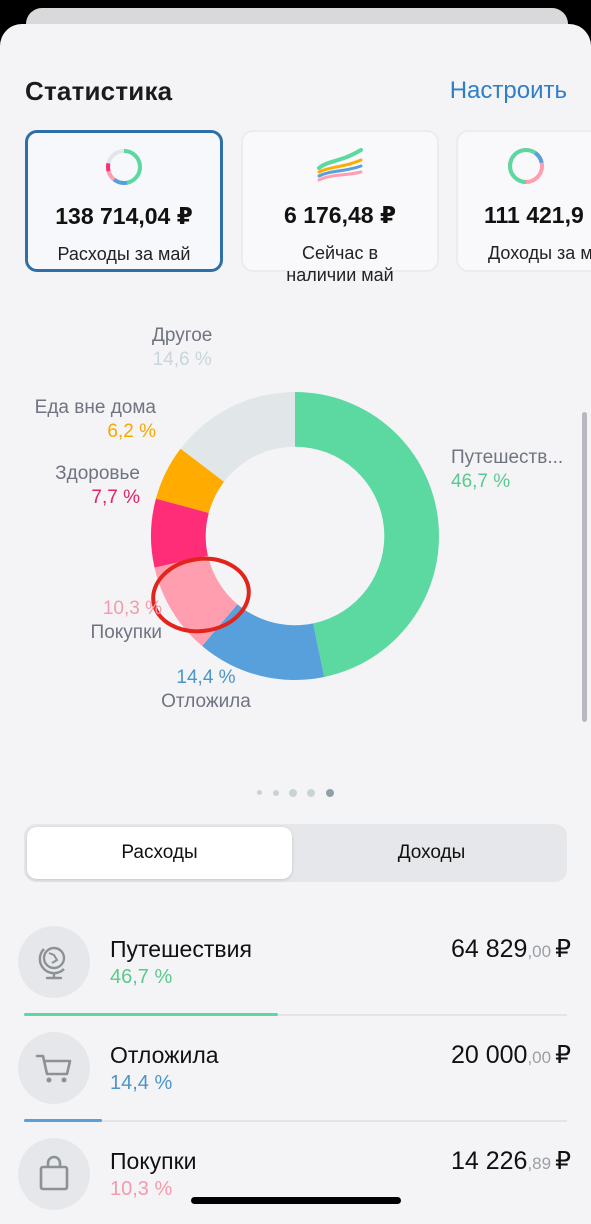  What do you see at coordinates (159, 853) in the screenshot?
I see `tab-expenses: Расходы` at bounding box center [159, 853].